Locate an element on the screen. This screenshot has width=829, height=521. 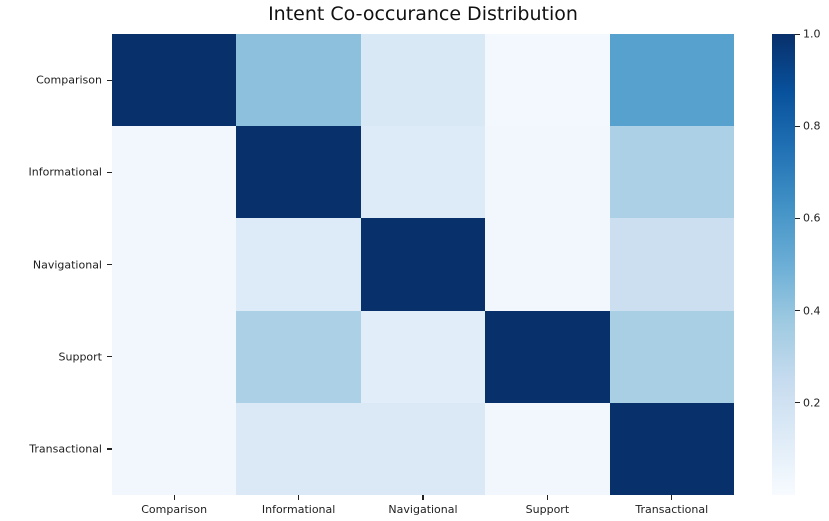
colorbar-tick-label: 1.0 is located at coordinates (812, 34).